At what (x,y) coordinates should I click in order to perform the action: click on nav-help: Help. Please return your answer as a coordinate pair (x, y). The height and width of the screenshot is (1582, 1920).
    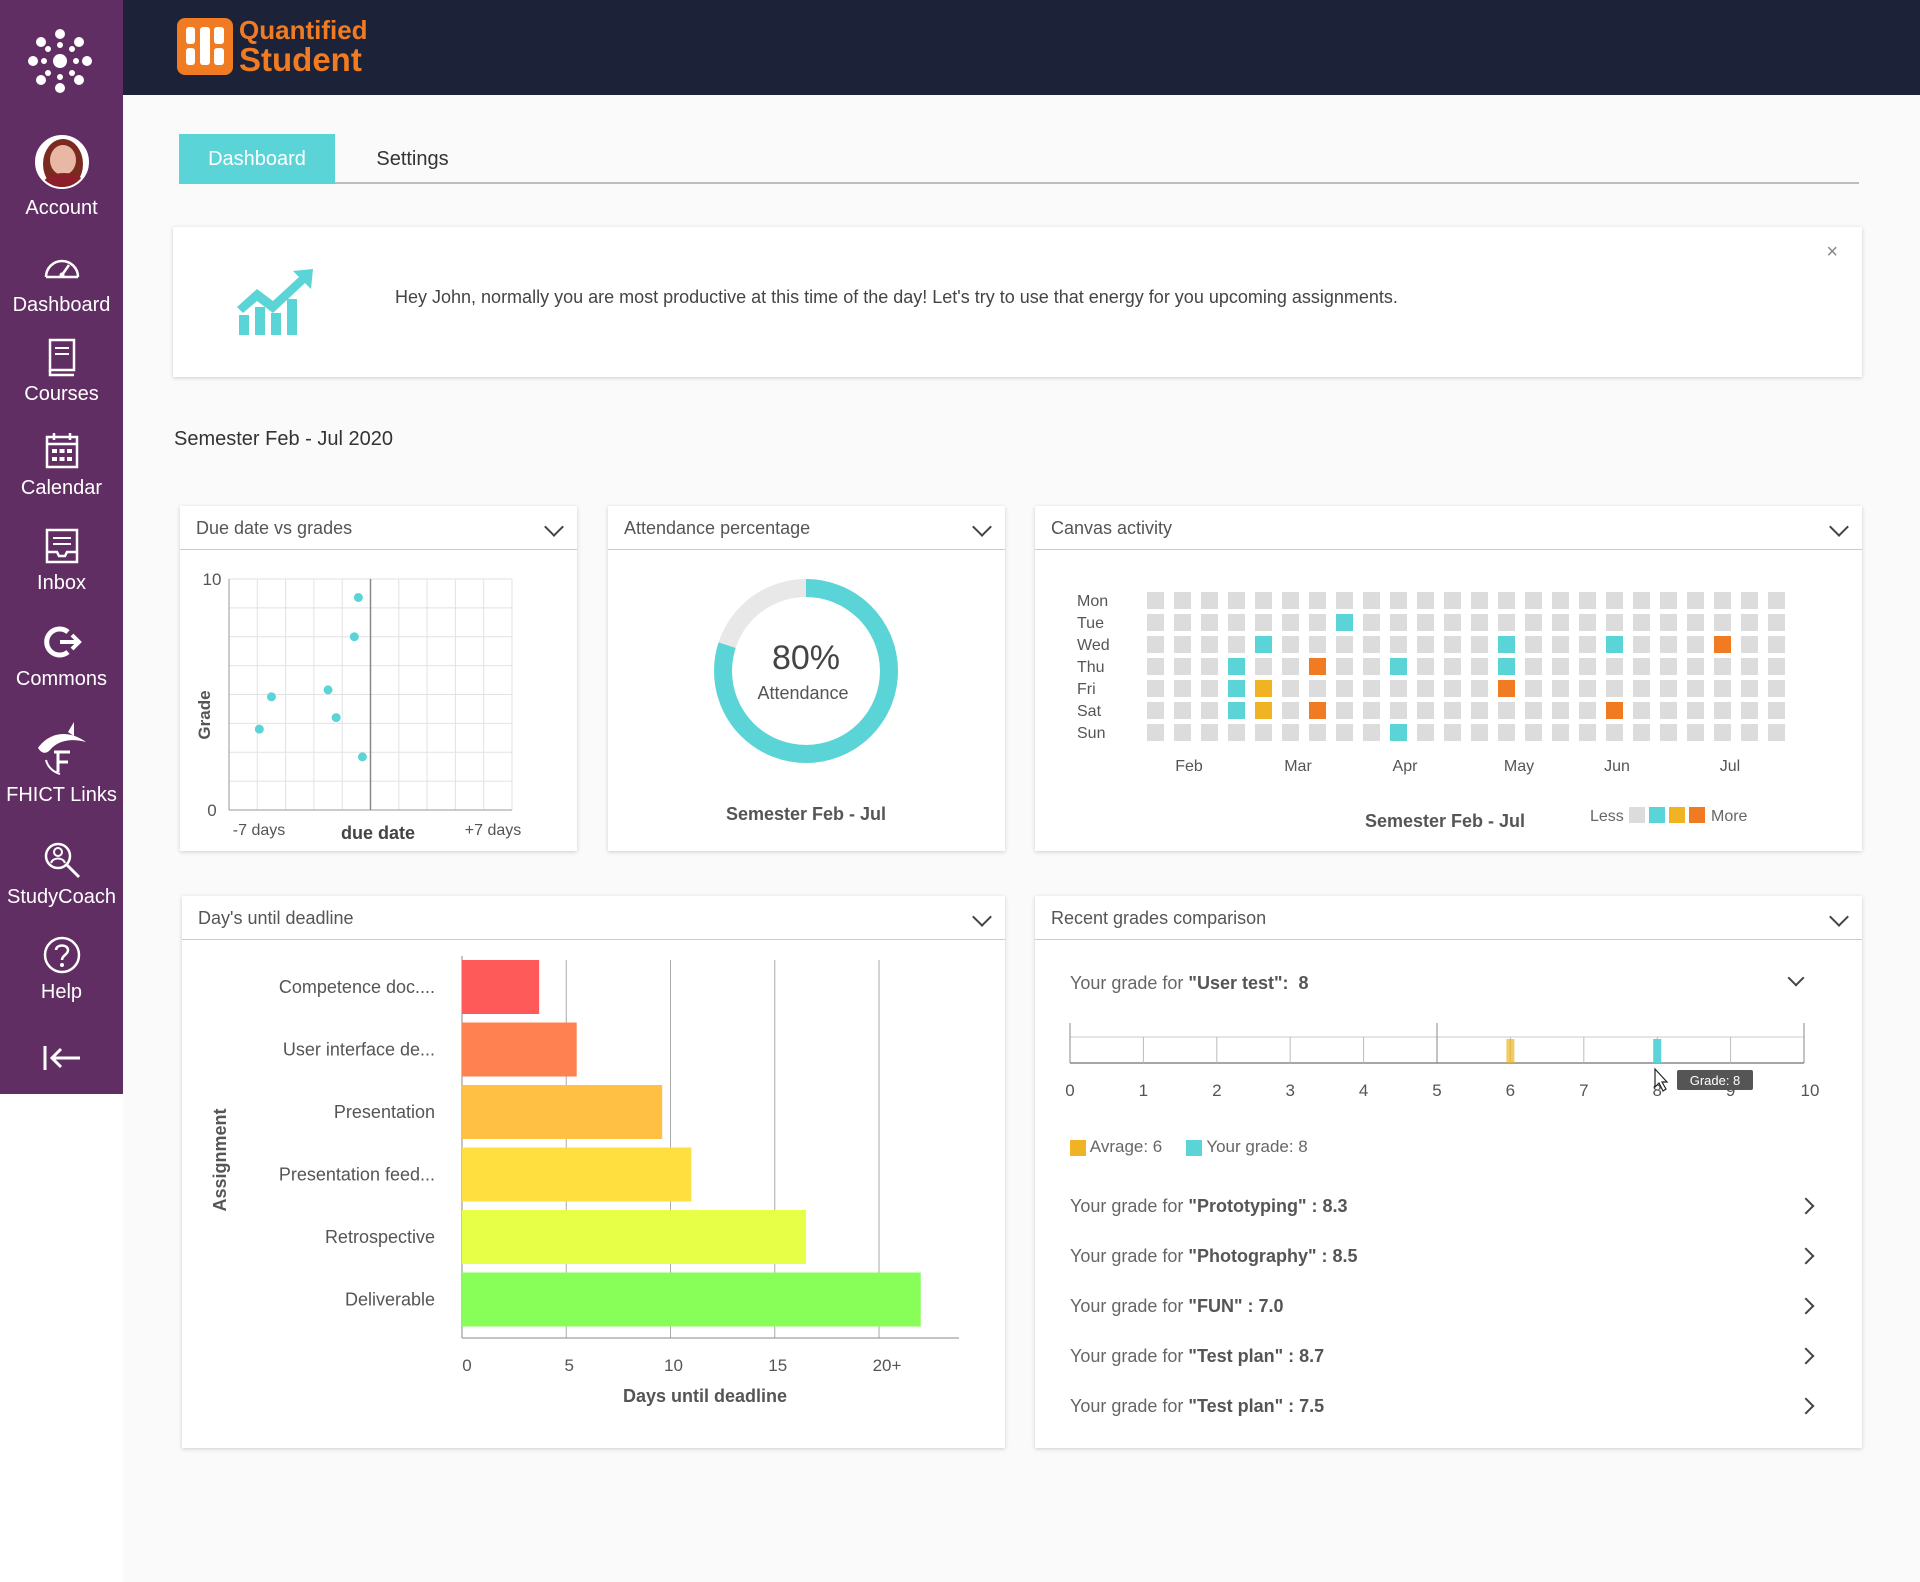
    Looking at the image, I should click on (61, 969).